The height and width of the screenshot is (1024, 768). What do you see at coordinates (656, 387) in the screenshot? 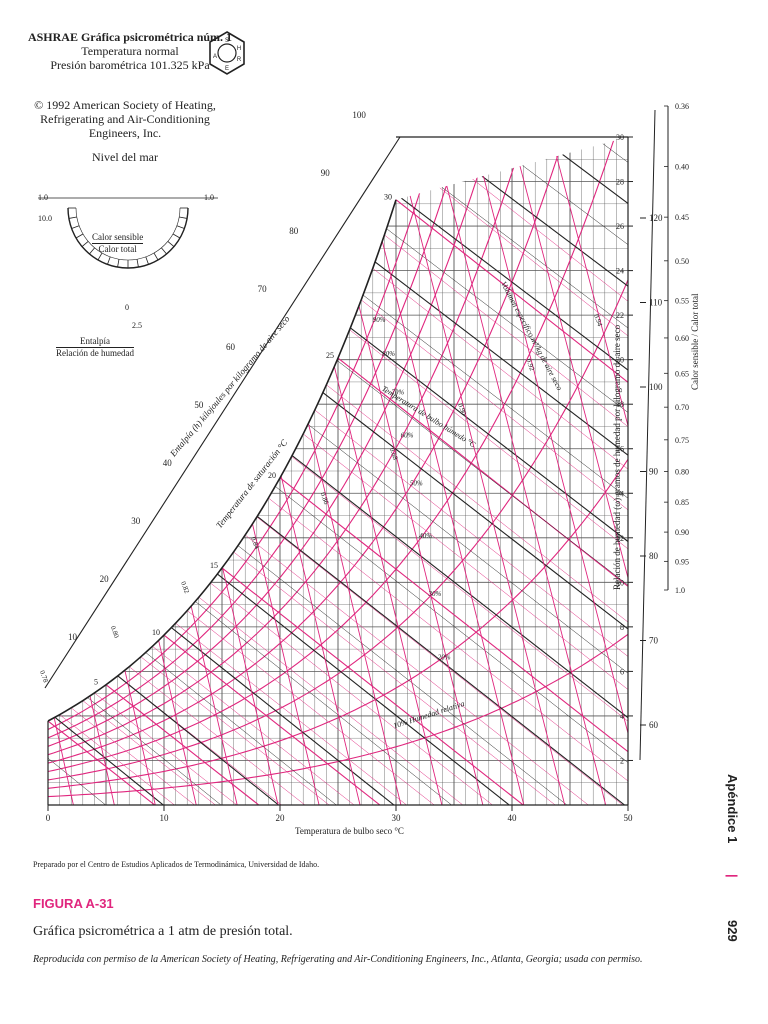
I see `enthalpy-right-tick-label: 100` at bounding box center [656, 387].